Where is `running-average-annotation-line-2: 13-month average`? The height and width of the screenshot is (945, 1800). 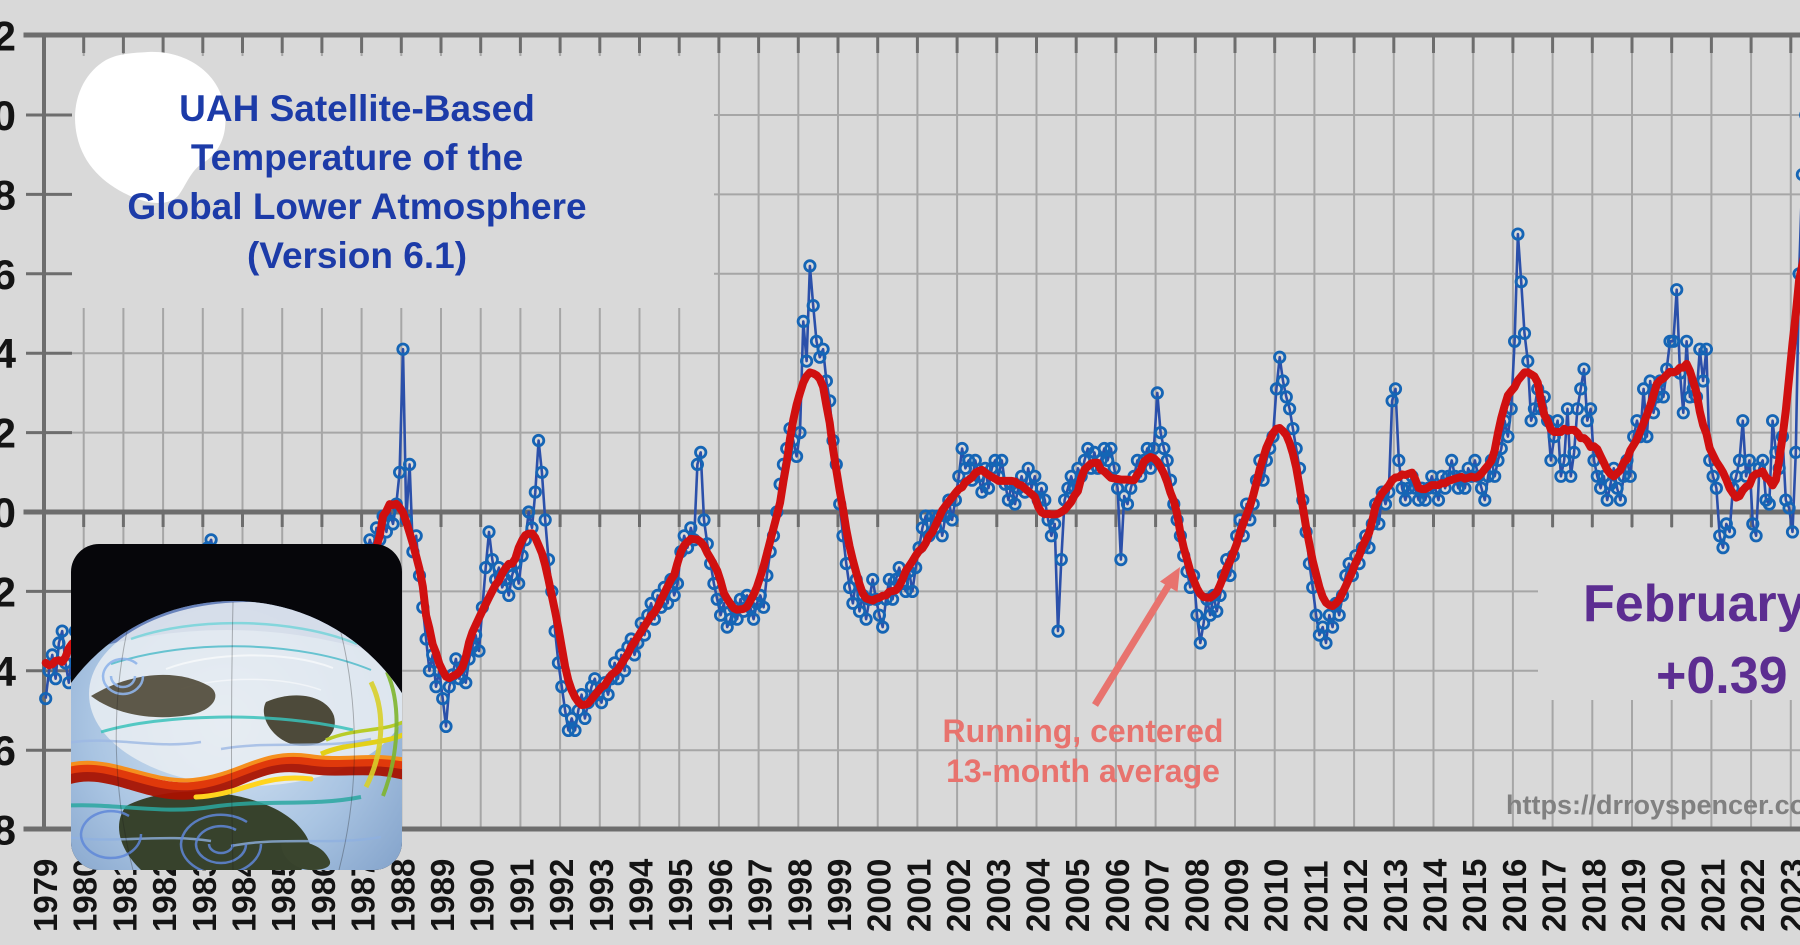 running-average-annotation-line-2: 13-month average is located at coordinates (1083, 771).